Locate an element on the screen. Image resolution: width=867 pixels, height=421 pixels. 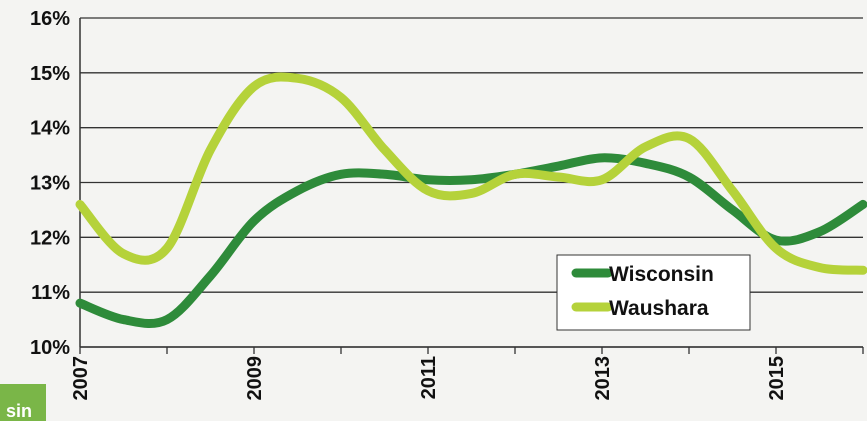
legend-label-wisconsin: Wisconsin is located at coordinates (661, 274).